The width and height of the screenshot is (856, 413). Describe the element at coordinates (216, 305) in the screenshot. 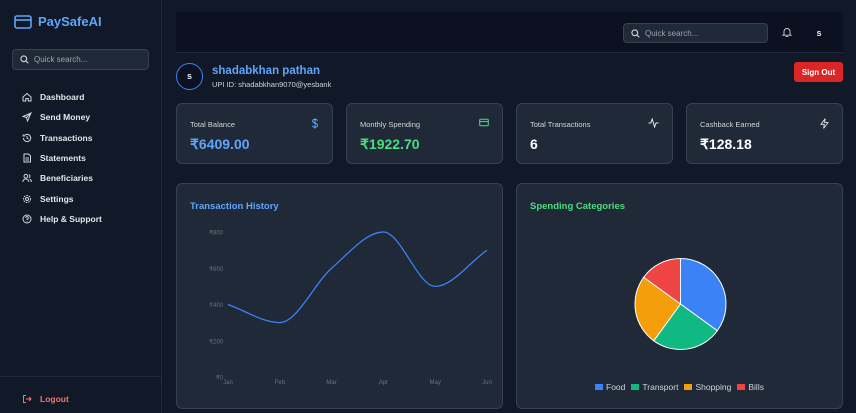

I see `y-tick-label: ₹400` at that location.